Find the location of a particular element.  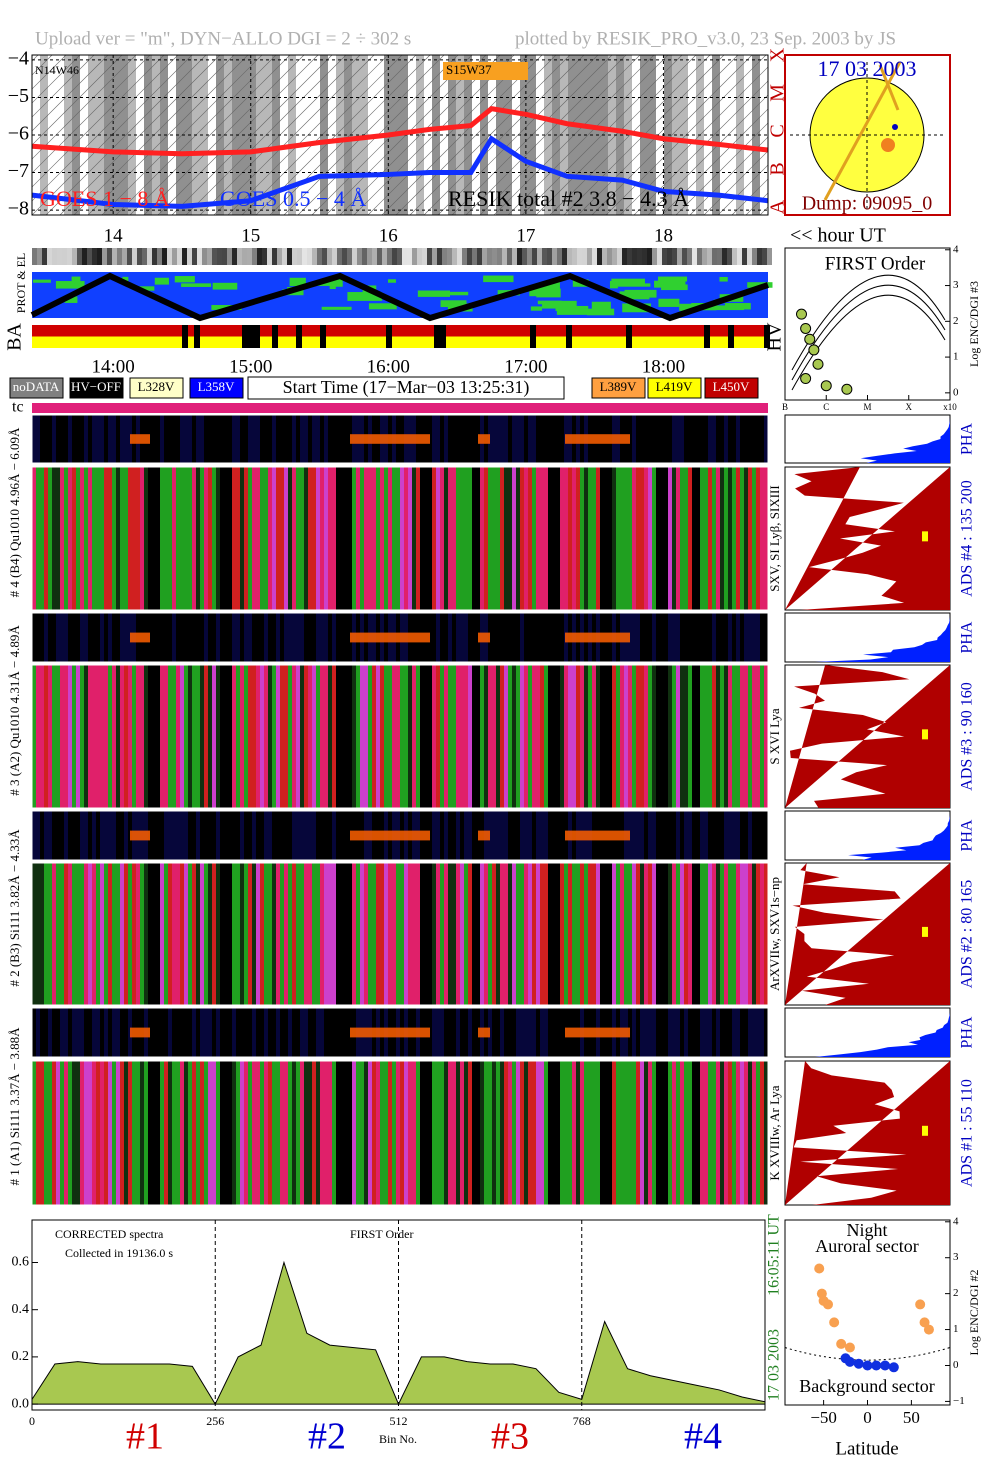

label: 16:00 is located at coordinates (388, 366).